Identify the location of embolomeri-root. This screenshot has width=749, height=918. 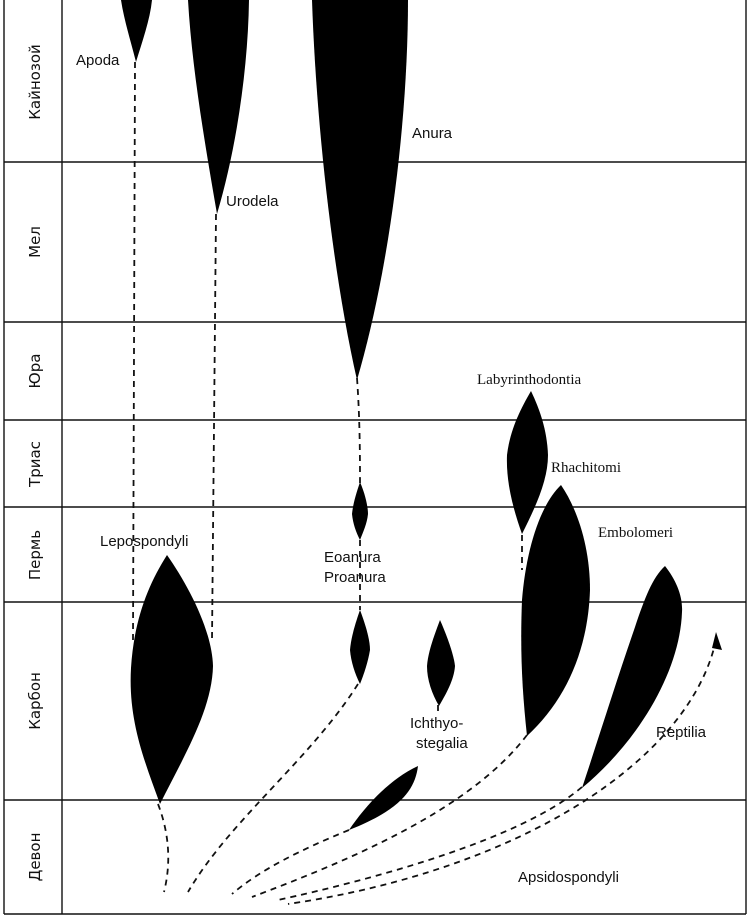
(430, 843).